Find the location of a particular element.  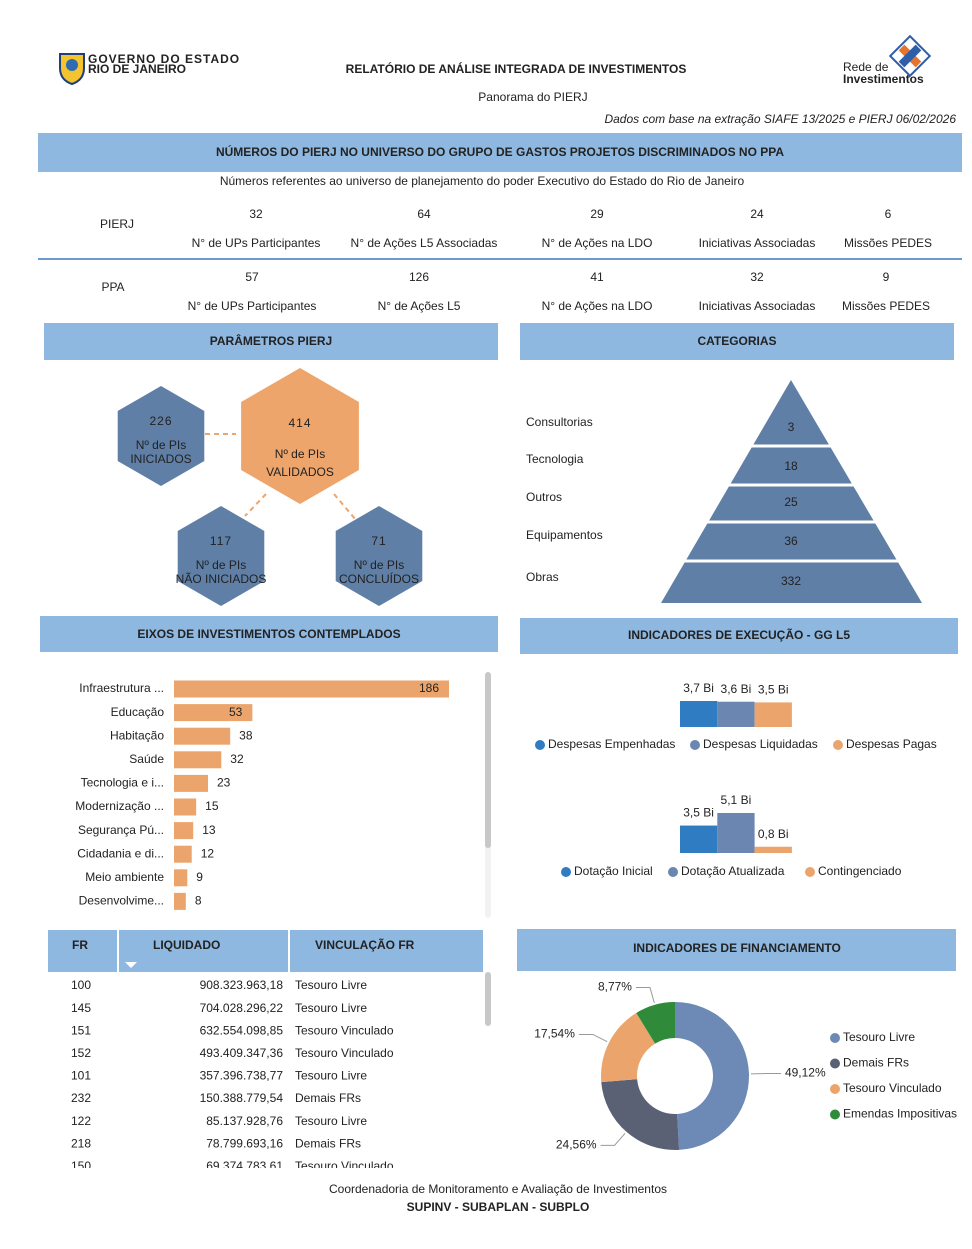

section-title: EIXOS DE INVESTIMENTOS CONTEMPLADOS is located at coordinates (268, 634).